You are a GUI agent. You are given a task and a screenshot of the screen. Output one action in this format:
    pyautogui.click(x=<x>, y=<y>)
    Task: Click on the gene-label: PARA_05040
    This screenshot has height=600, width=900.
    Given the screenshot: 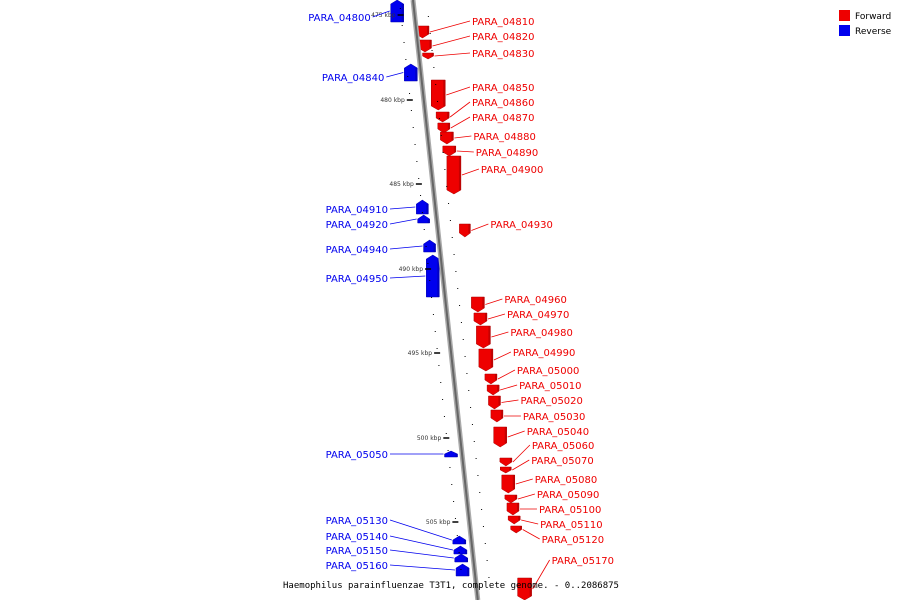 What is the action you would take?
    pyautogui.click(x=558, y=432)
    